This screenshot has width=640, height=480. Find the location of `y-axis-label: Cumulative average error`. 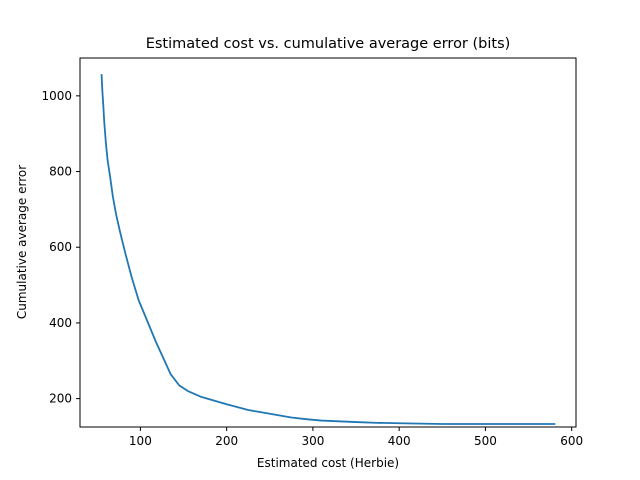

y-axis-label: Cumulative average error is located at coordinates (22, 242).